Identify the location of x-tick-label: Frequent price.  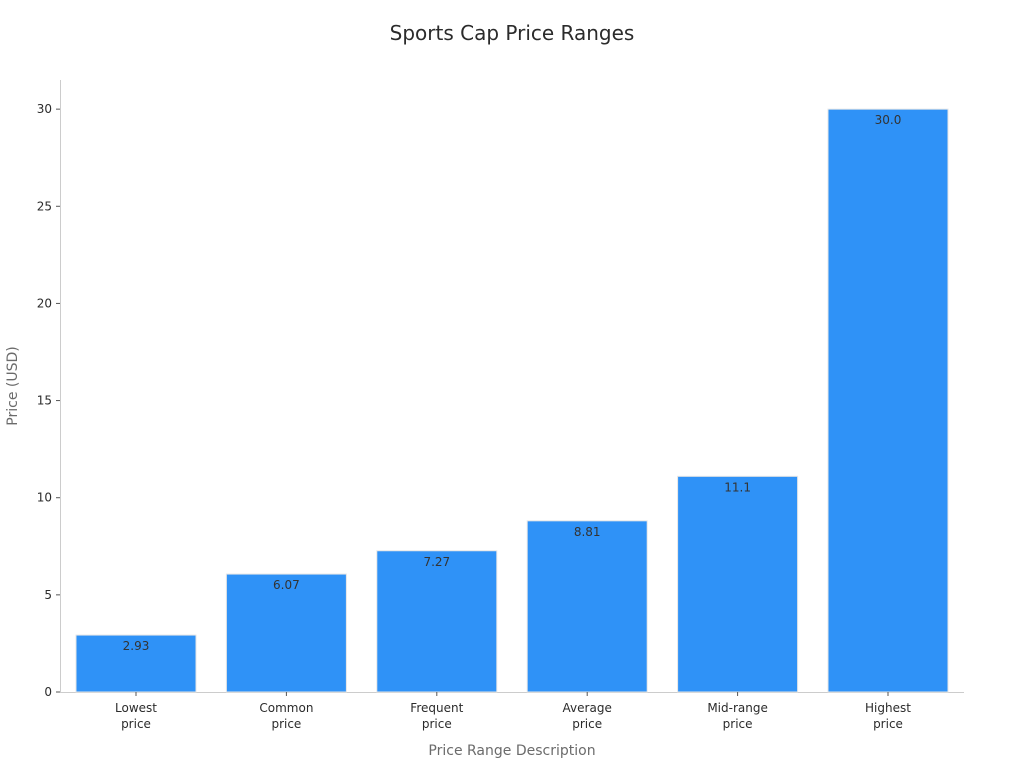
(436, 716).